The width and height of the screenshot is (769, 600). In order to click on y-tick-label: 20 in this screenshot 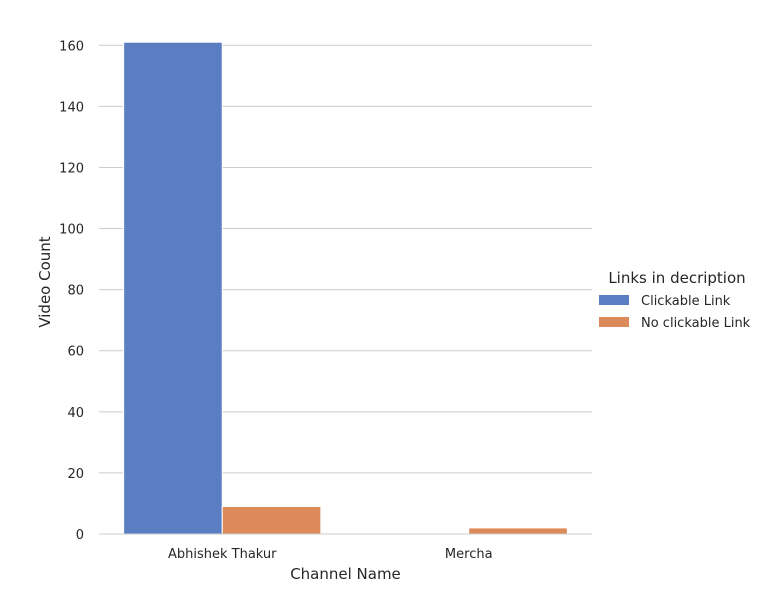, I will do `click(75, 474)`.